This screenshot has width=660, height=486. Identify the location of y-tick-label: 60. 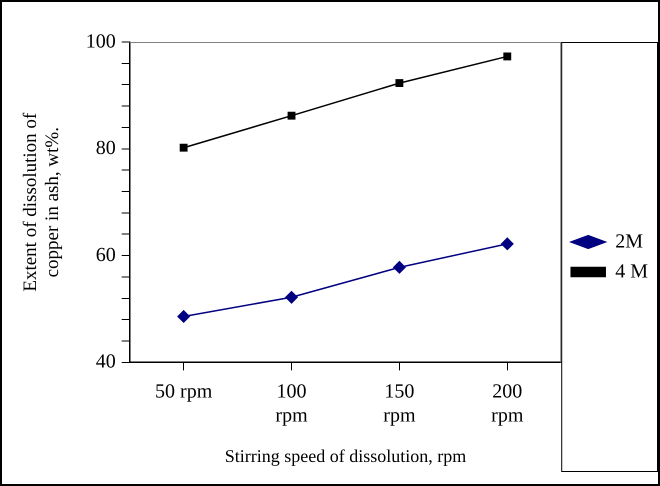
(106, 255).